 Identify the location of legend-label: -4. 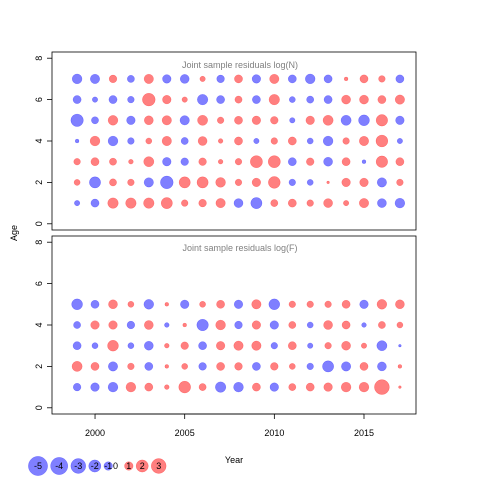
(59, 466).